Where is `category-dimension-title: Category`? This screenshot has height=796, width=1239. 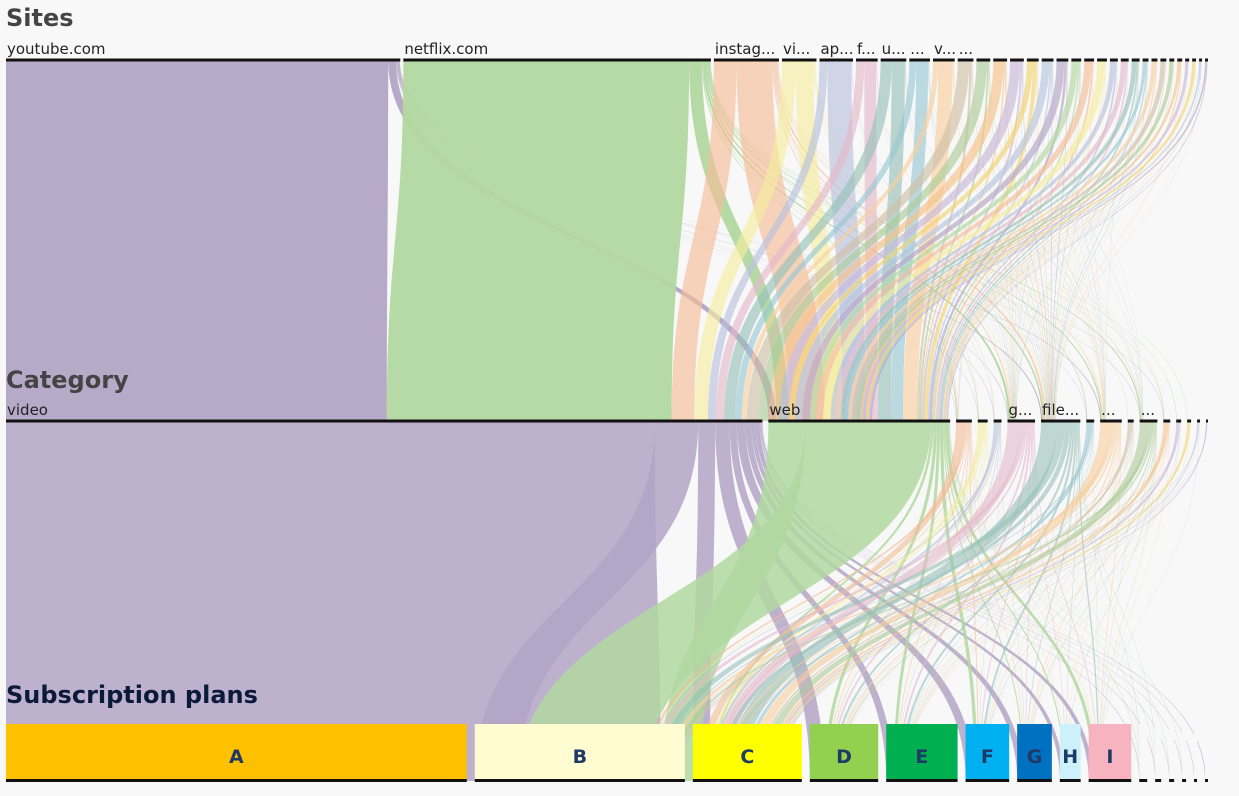 category-dimension-title: Category is located at coordinates (67, 380).